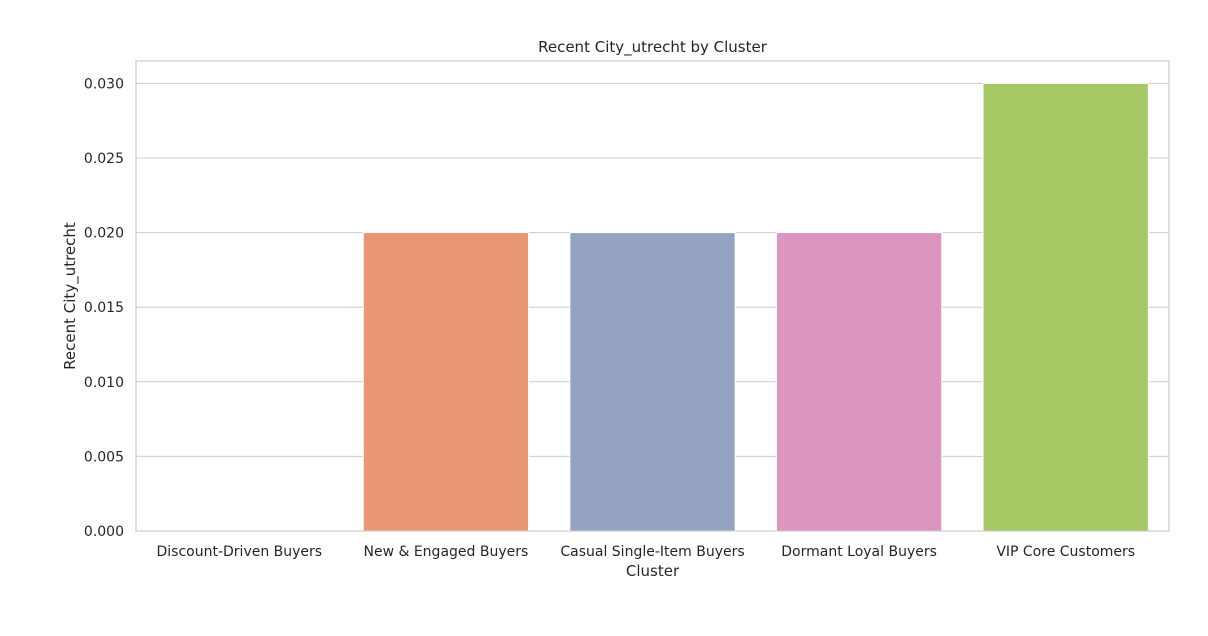 This screenshot has width=1208, height=636. Describe the element at coordinates (859, 552) in the screenshot. I see `x-tick-label: Dormant Loyal Buyers` at that location.